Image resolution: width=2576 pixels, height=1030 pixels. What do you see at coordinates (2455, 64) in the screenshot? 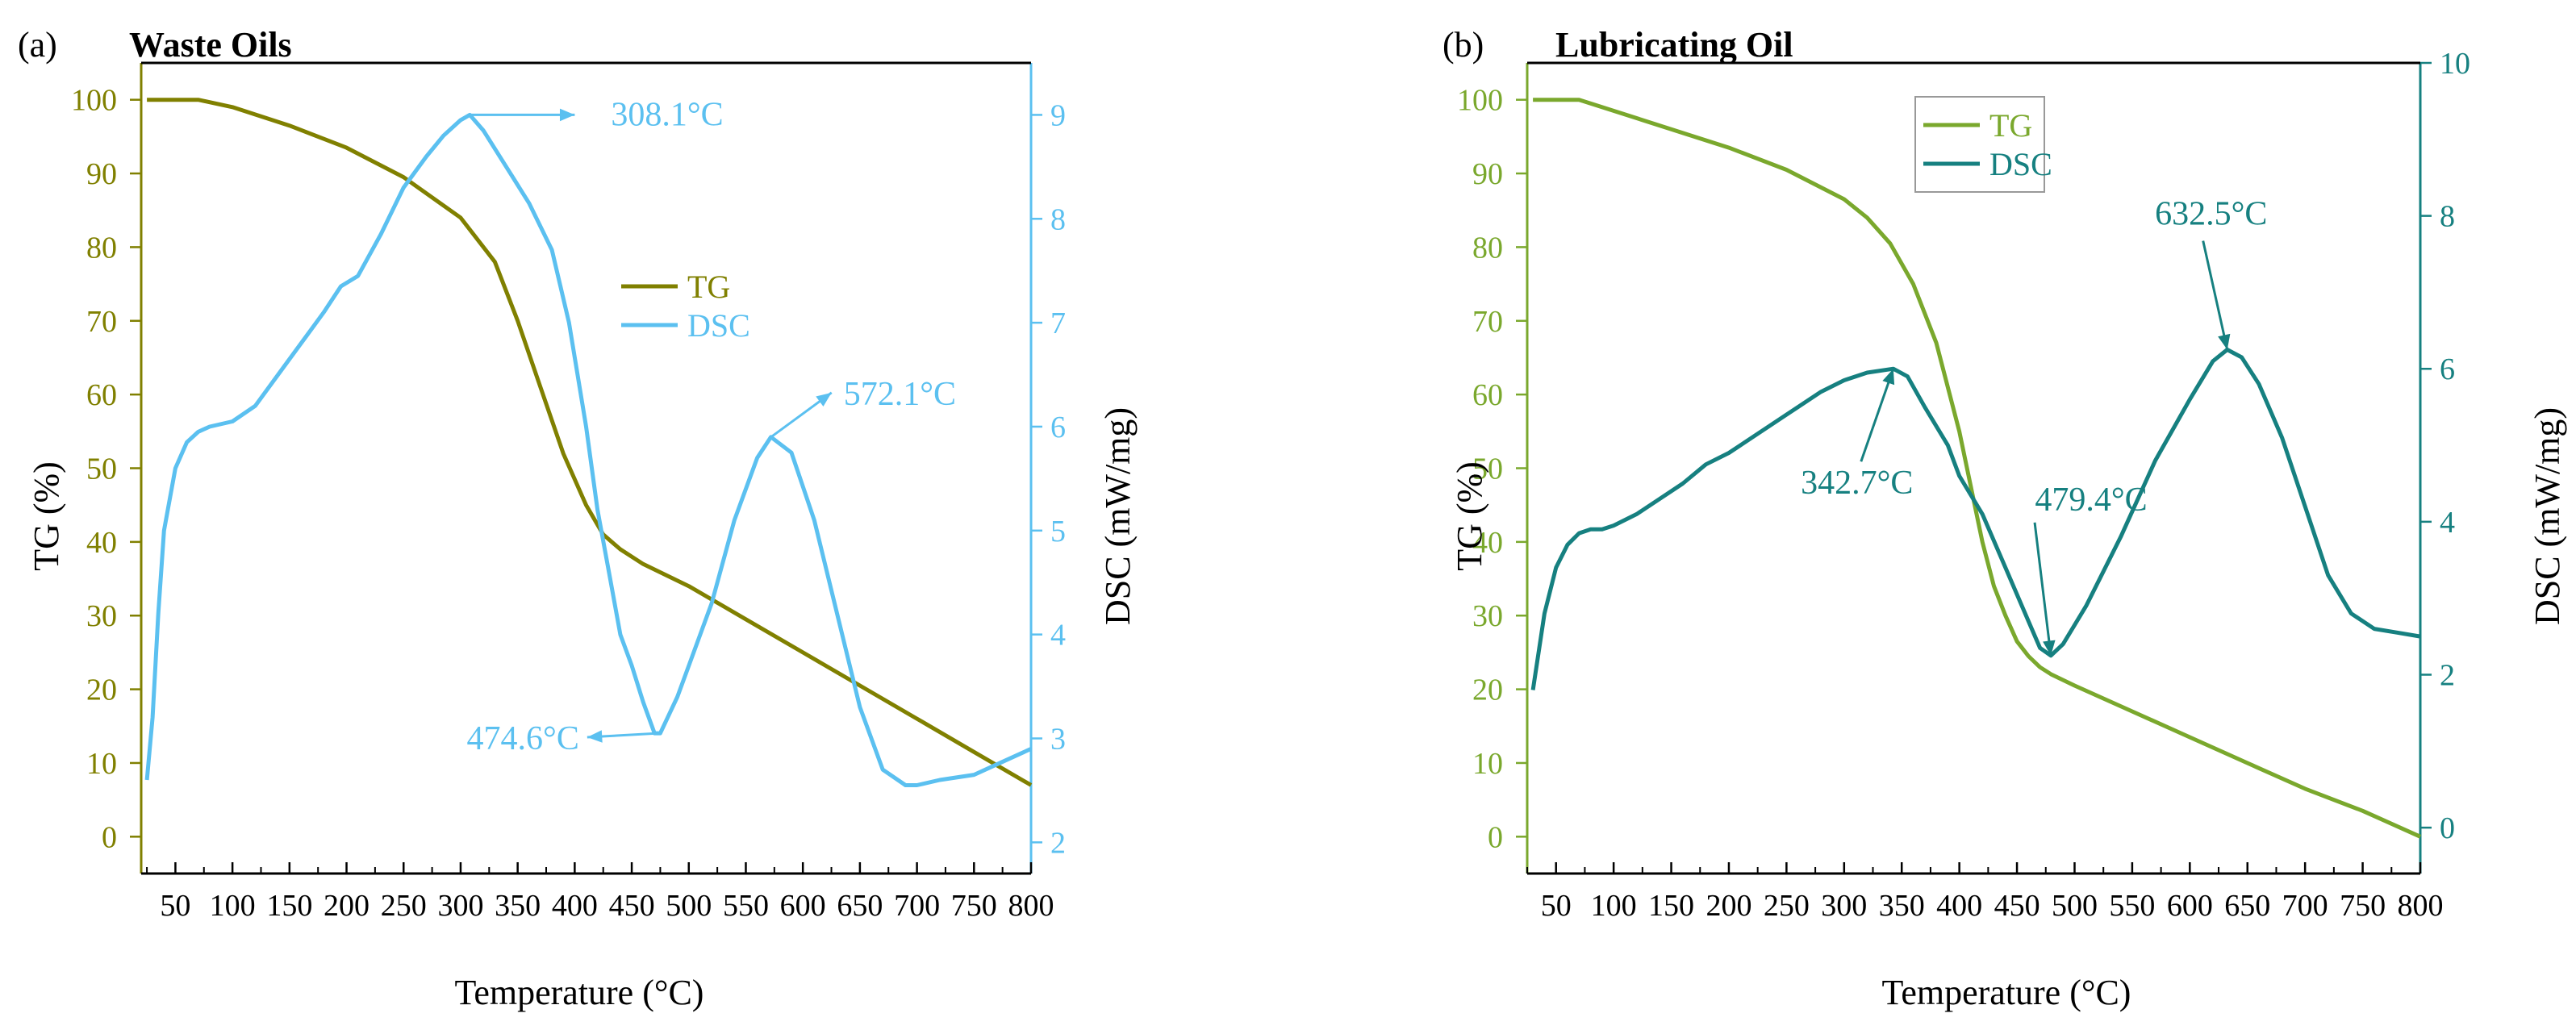
I see `right-tick-label: 10` at bounding box center [2455, 64].